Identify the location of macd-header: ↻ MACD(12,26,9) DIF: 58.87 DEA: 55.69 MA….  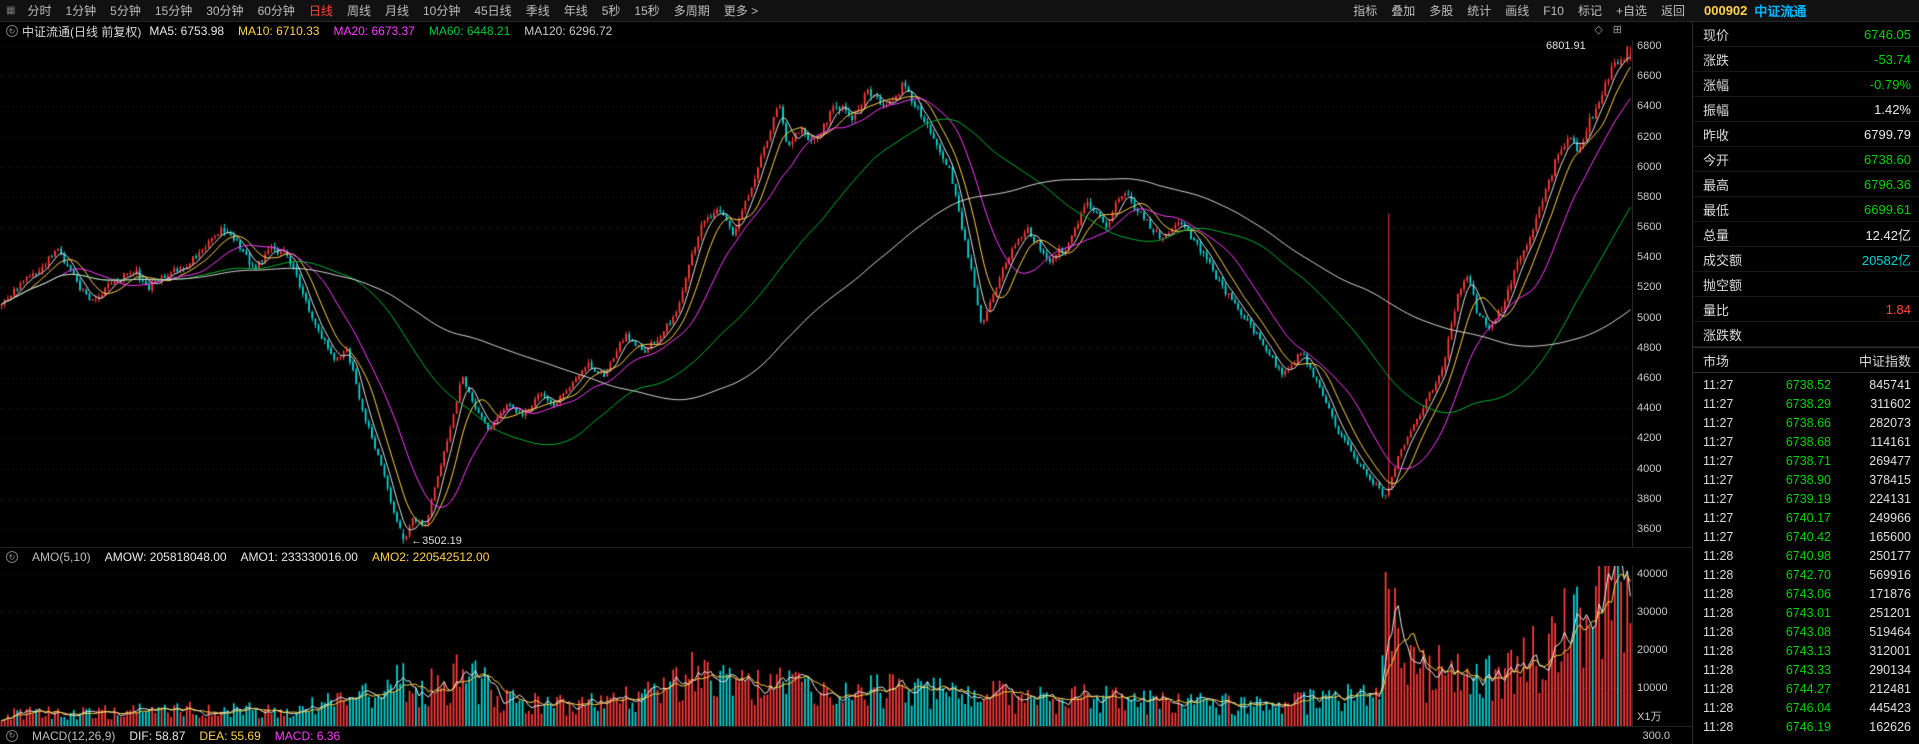
(846, 735).